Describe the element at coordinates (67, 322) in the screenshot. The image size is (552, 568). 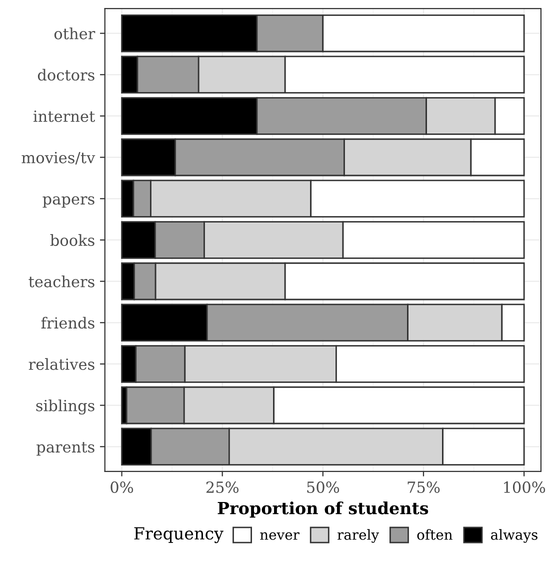
I see `y-tick-label: friends` at that location.